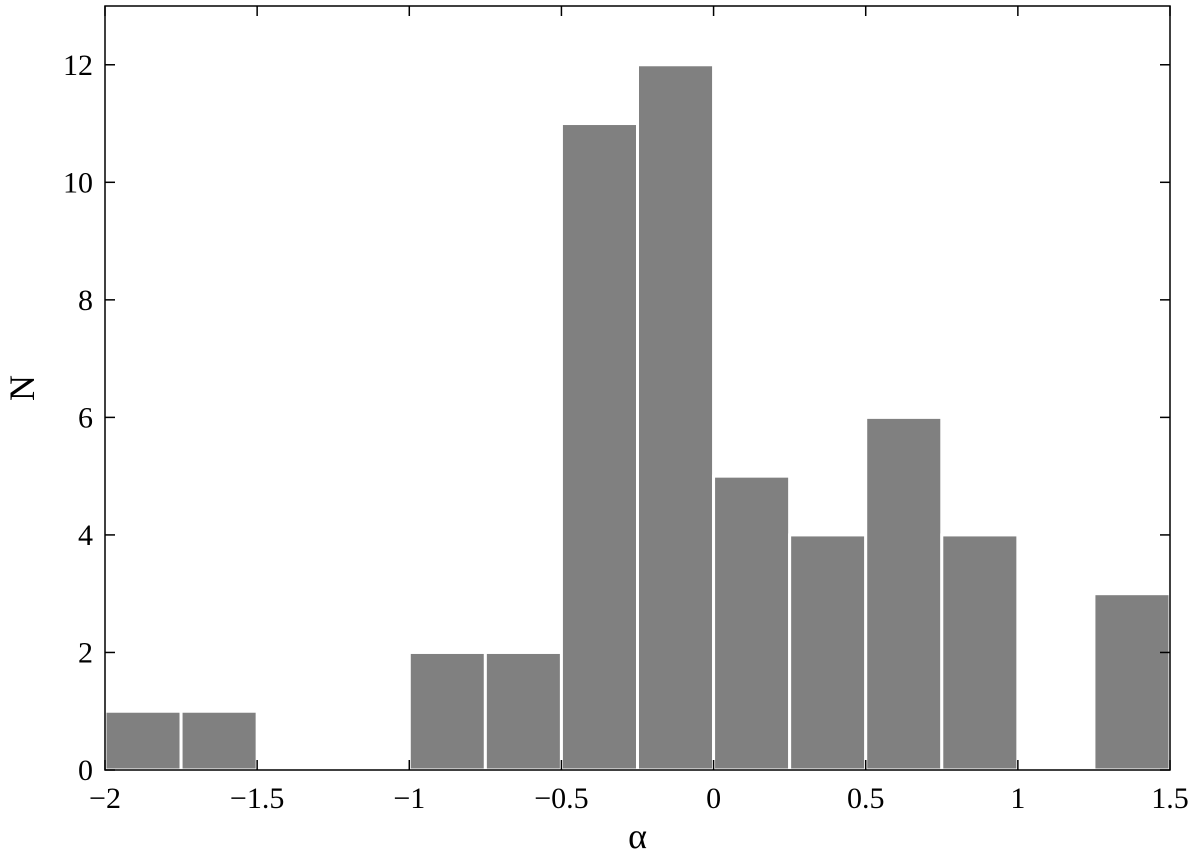 The height and width of the screenshot is (854, 1200). Describe the element at coordinates (78, 65) in the screenshot. I see `y-tick-label: 12` at that location.